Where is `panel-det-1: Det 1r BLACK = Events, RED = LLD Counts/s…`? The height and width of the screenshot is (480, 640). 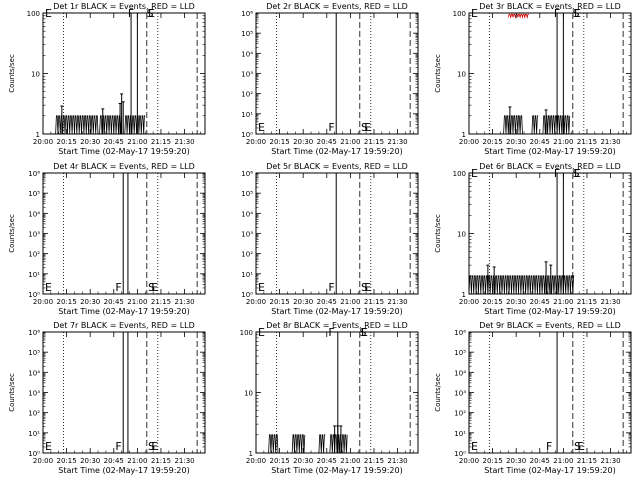 panel-det-1: Det 1r BLACK = Events, RED = LLD Counts/s… is located at coordinates (107, 79).